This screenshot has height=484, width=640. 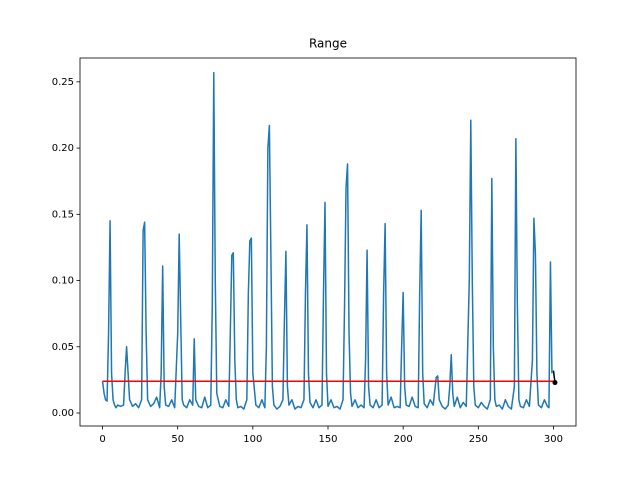 What do you see at coordinates (63, 82) in the screenshot?
I see `y-tick-label: 0.25` at bounding box center [63, 82].